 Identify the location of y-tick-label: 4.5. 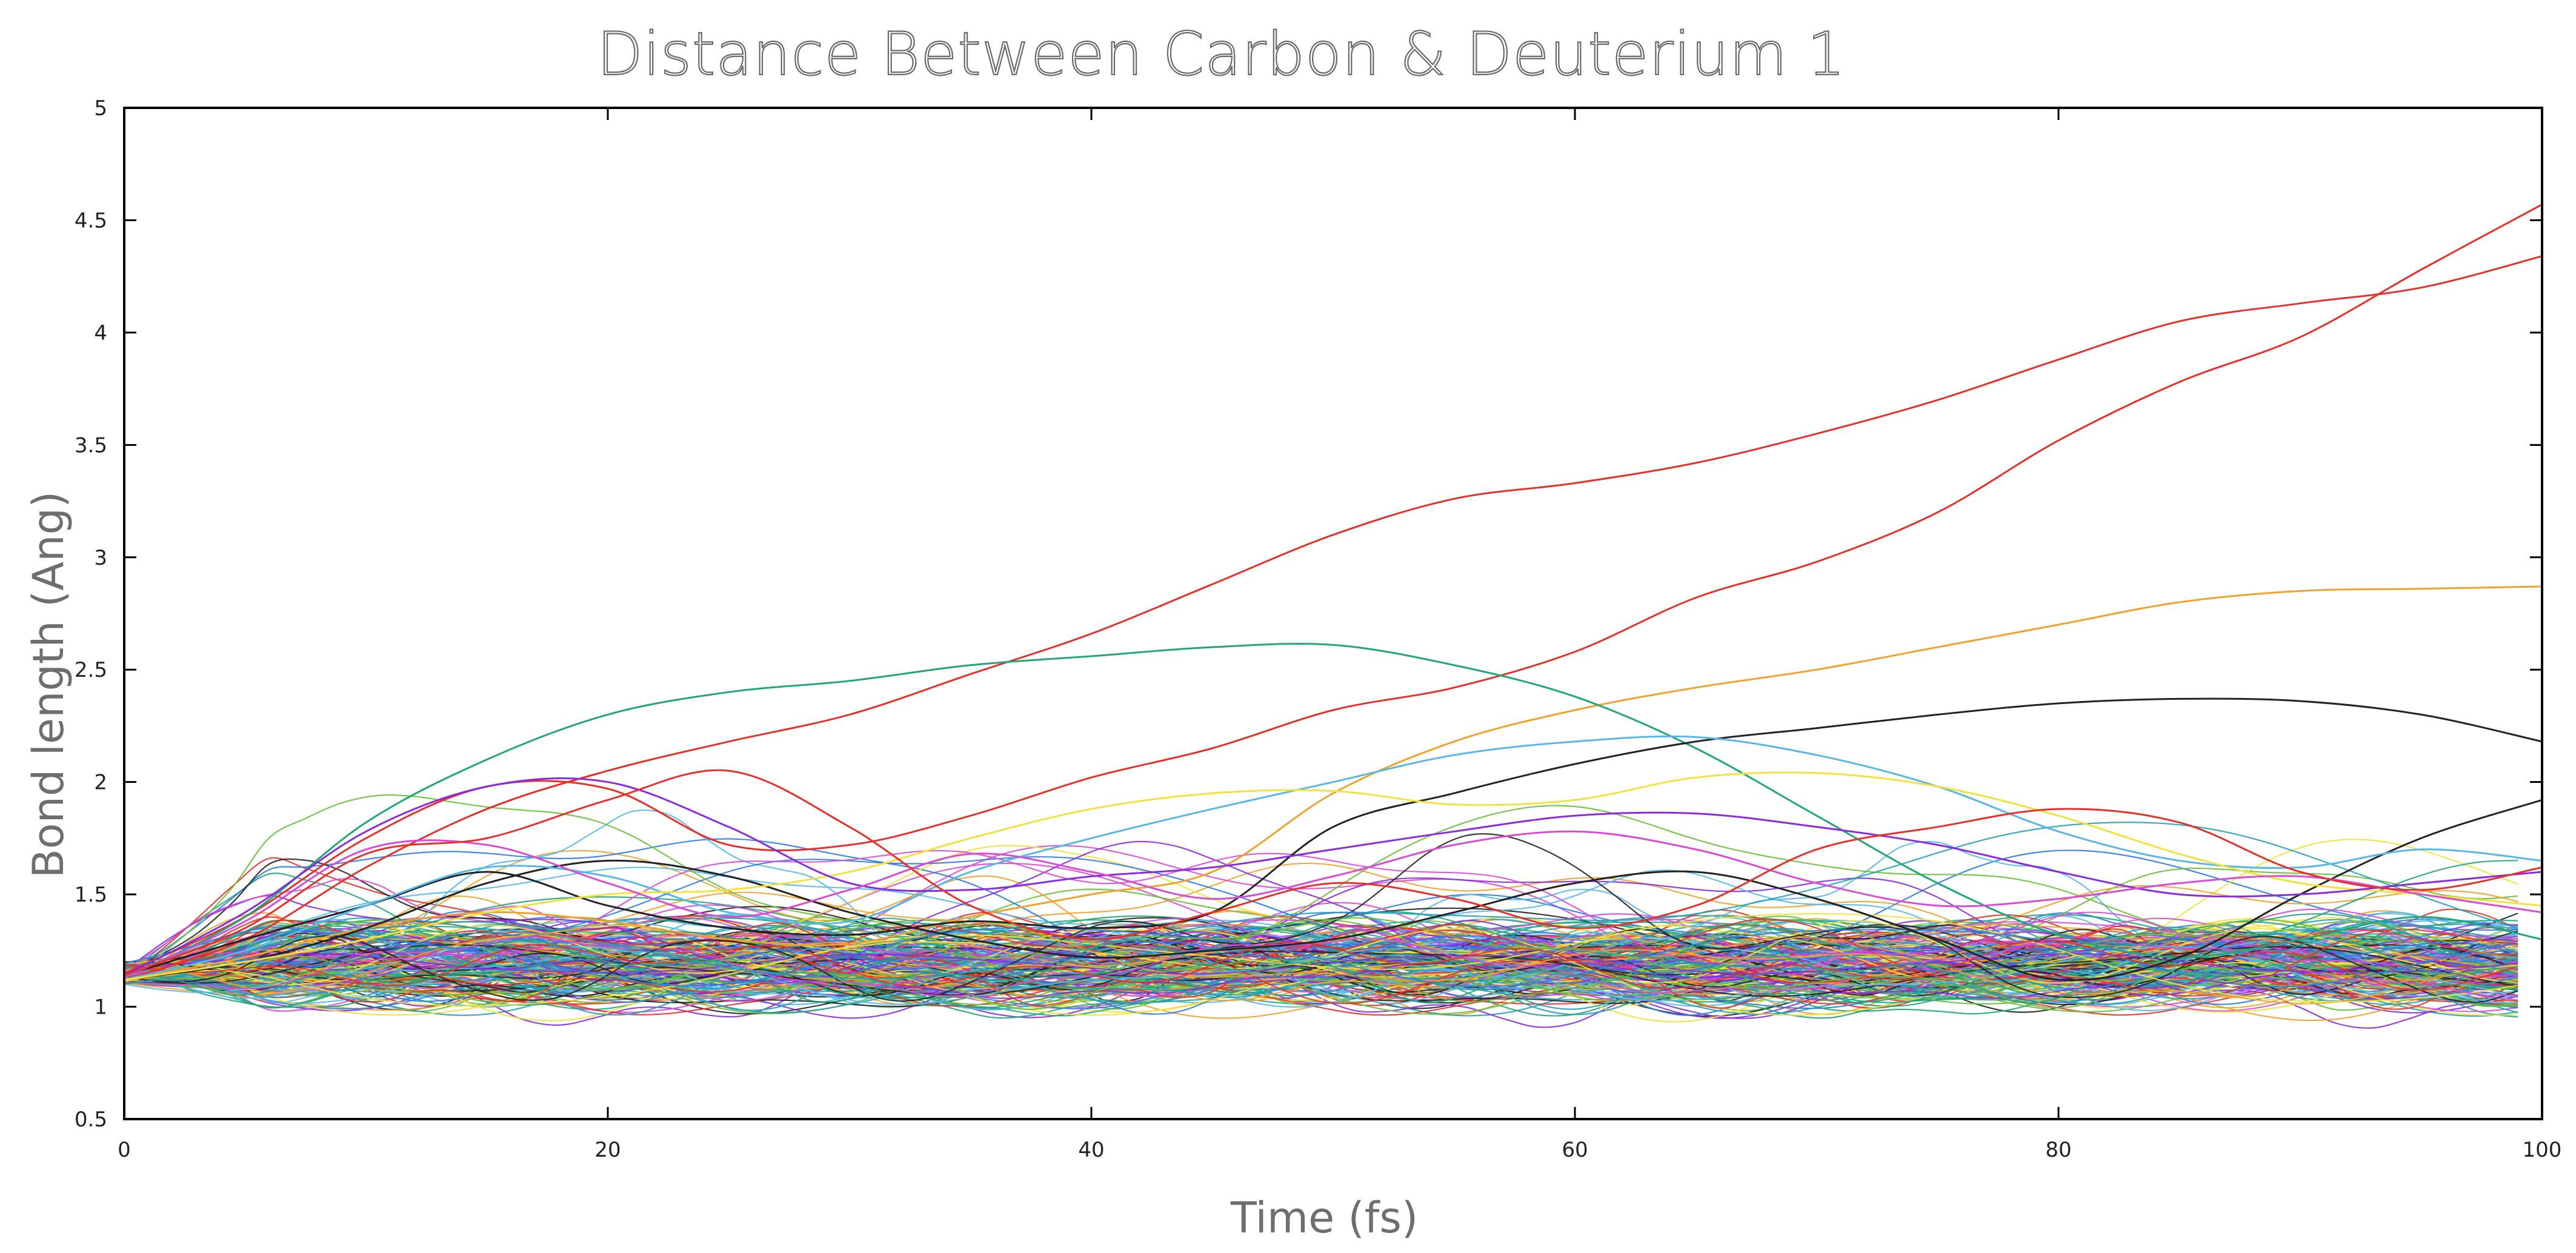
(91, 220).